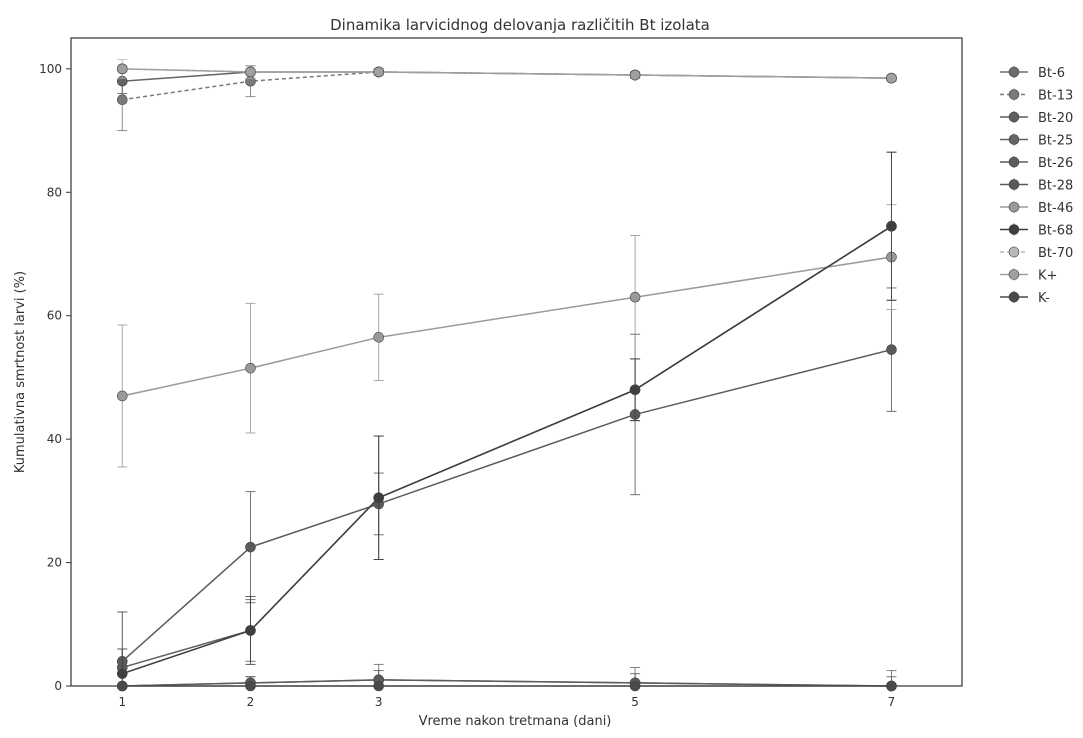 Image resolution: width=1083 pixels, height=738 pixels. I want to click on series-line, so click(507, 86).